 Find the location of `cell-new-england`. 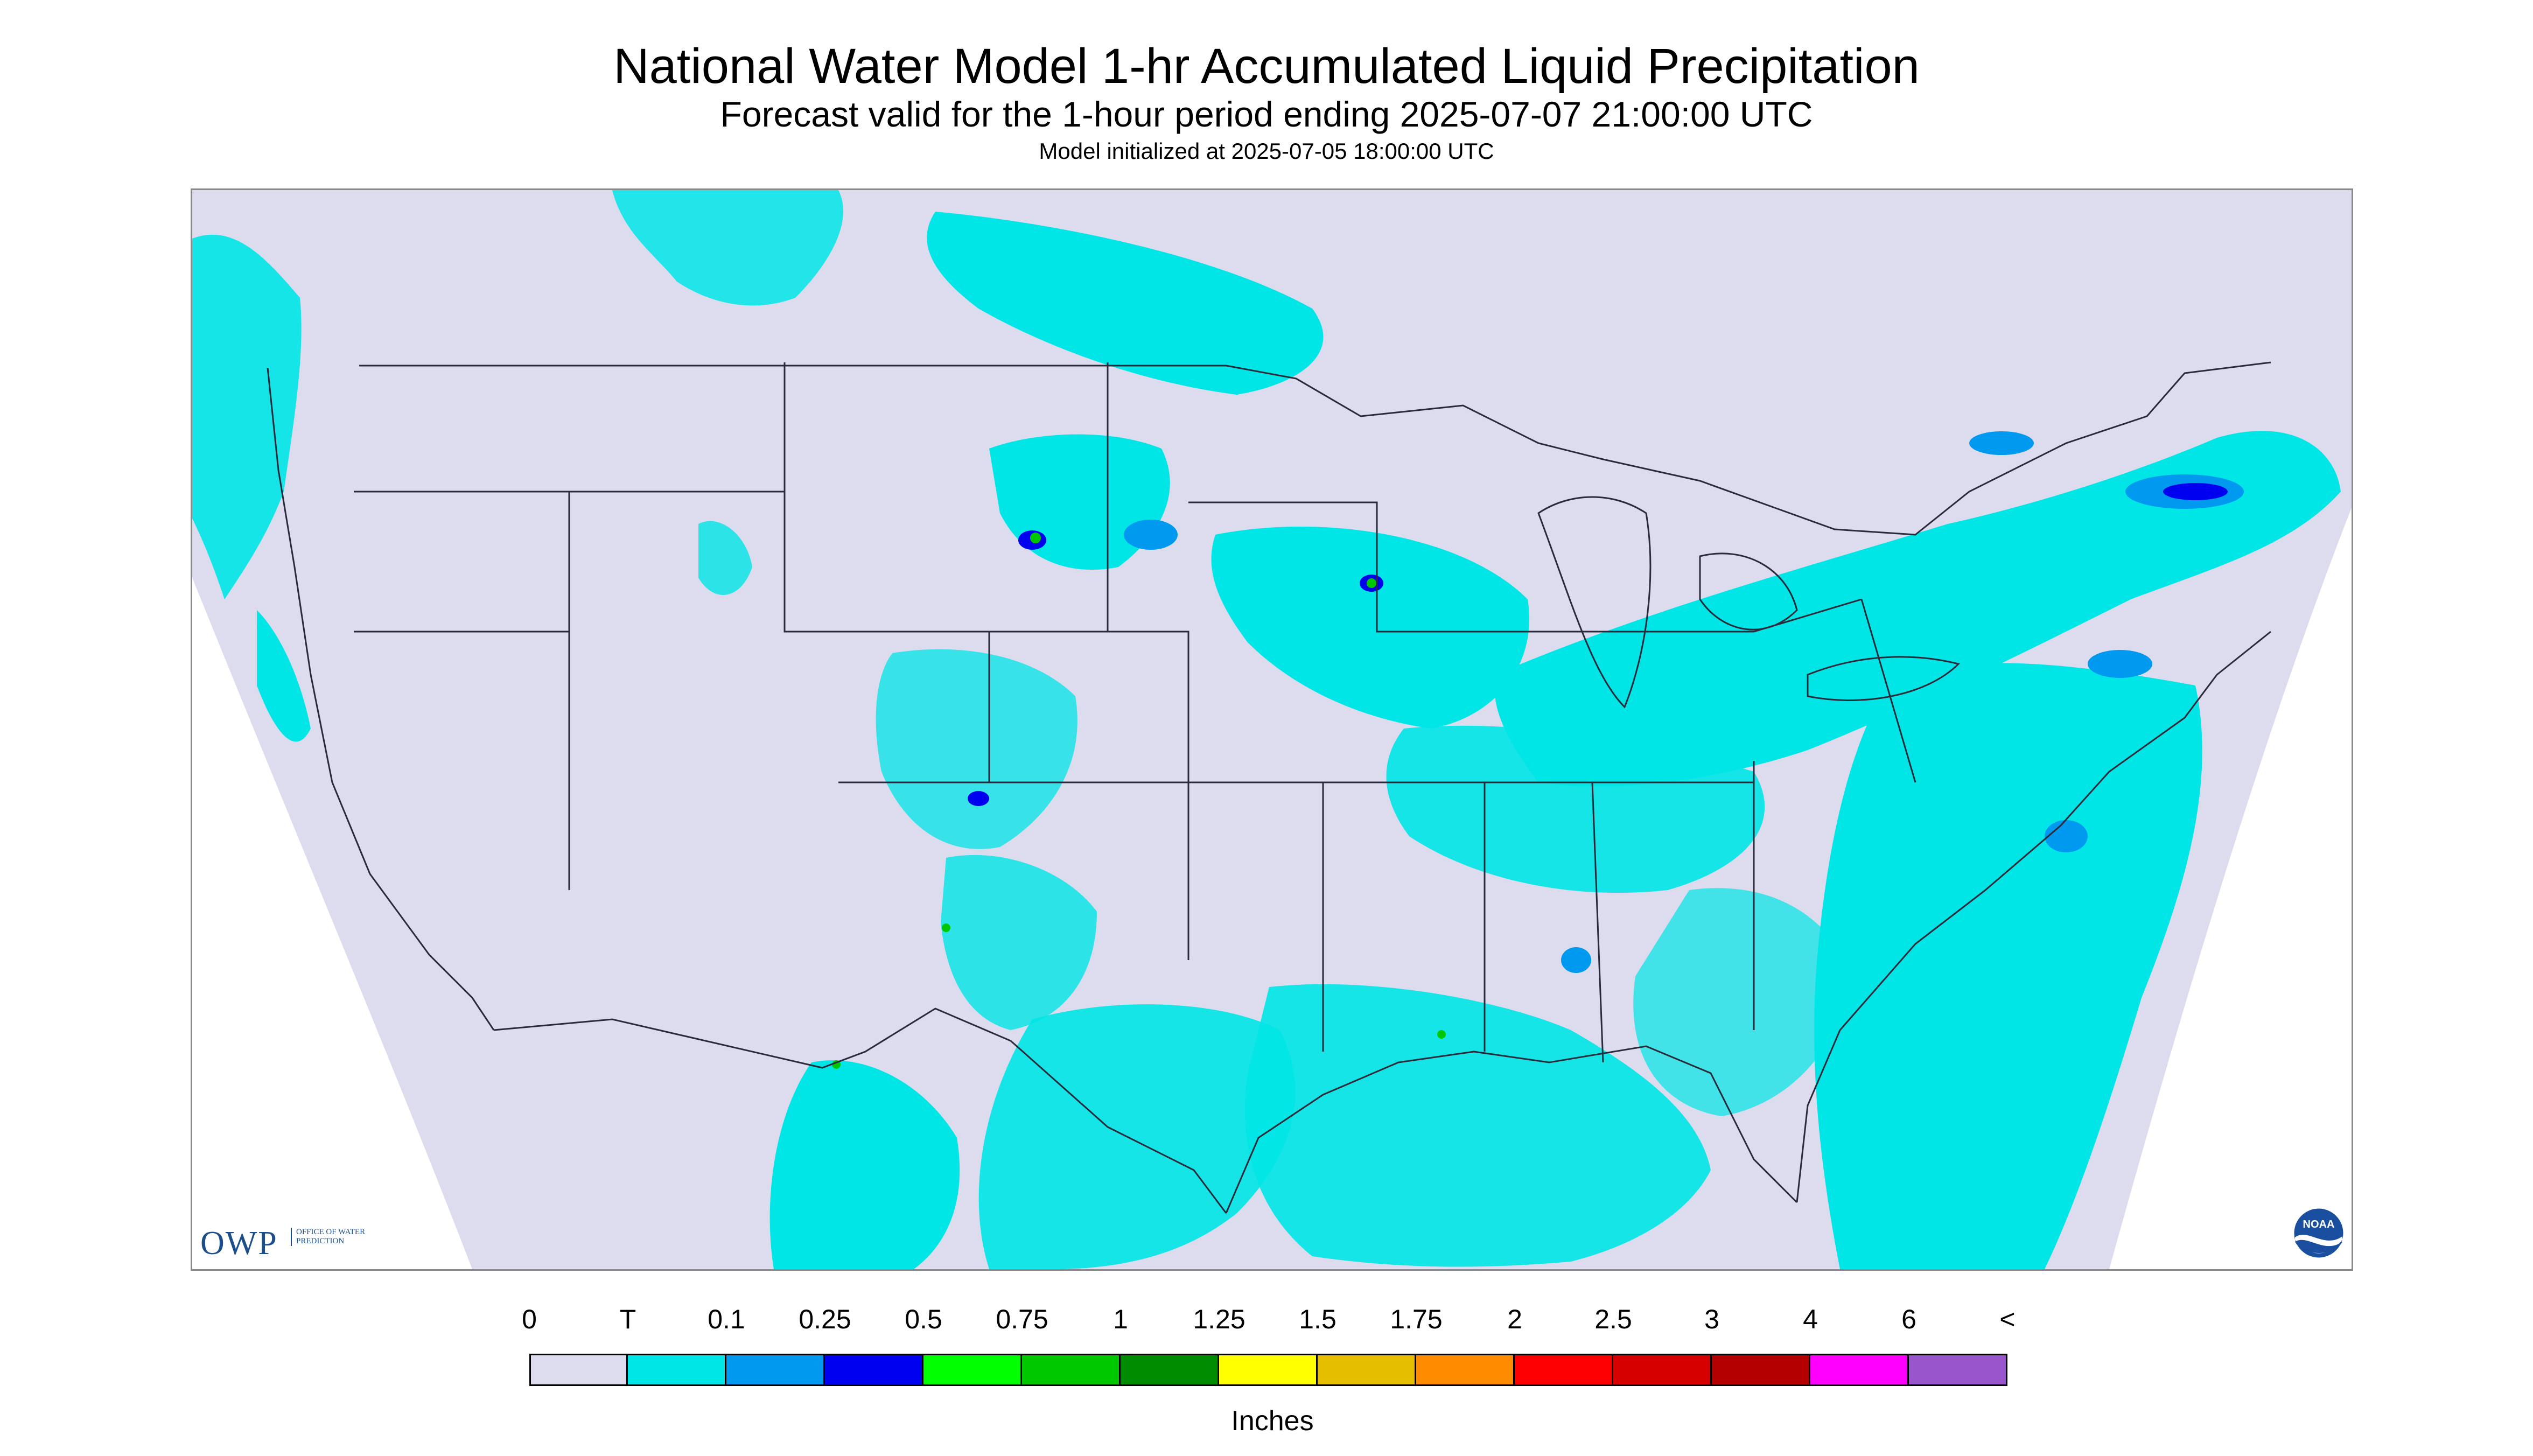

cell-new-england is located at coordinates (2195, 491).